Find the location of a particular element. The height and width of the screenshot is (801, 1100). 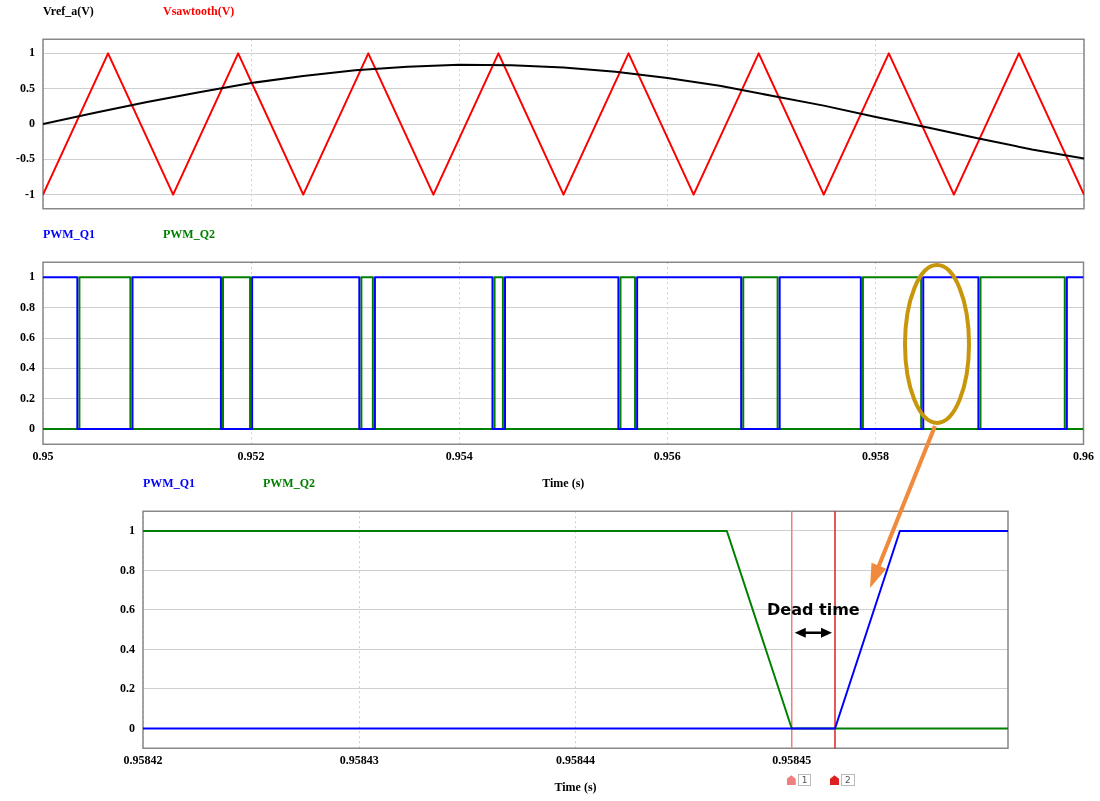

x-tick-label: 0.956 is located at coordinates (667, 456).